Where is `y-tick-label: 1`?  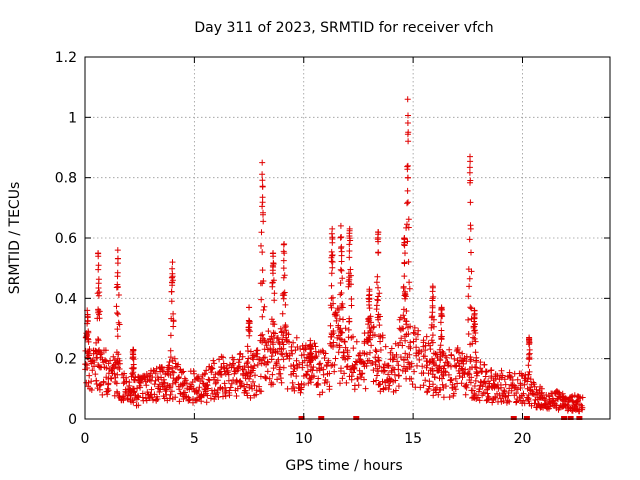 y-tick-label: 1 is located at coordinates (72, 118).